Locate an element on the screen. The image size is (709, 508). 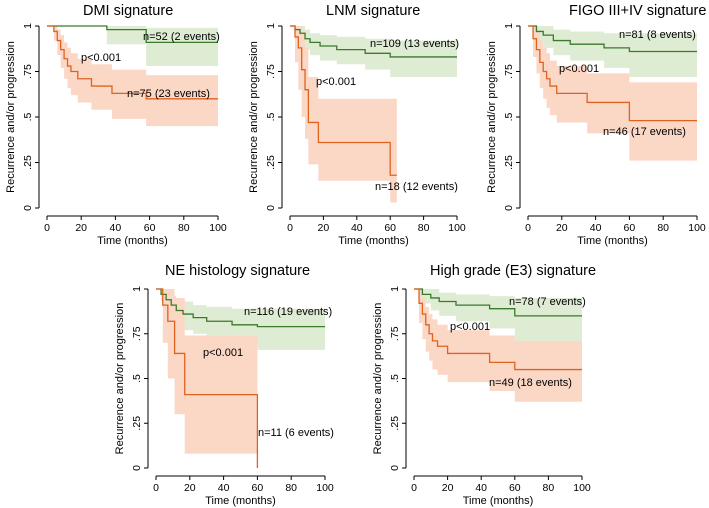
group-low-risk-label: n=116 (19 events) is located at coordinates (288, 312).